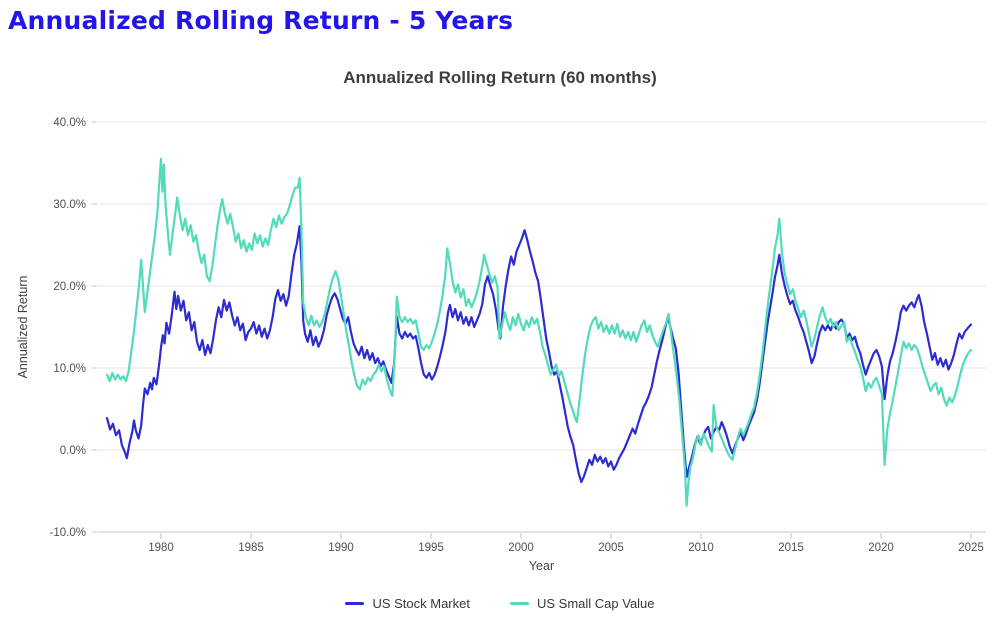 The height and width of the screenshot is (624, 1000). Describe the element at coordinates (68, 533) in the screenshot. I see `y-tick-label: -10.0%` at that location.